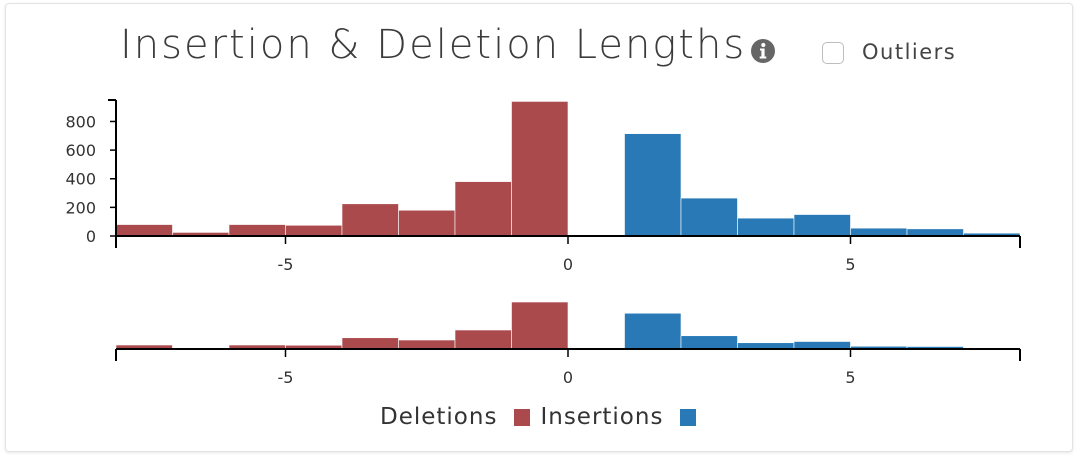 The width and height of the screenshot is (1080, 462). I want to click on info-circle-icon, so click(763, 51).